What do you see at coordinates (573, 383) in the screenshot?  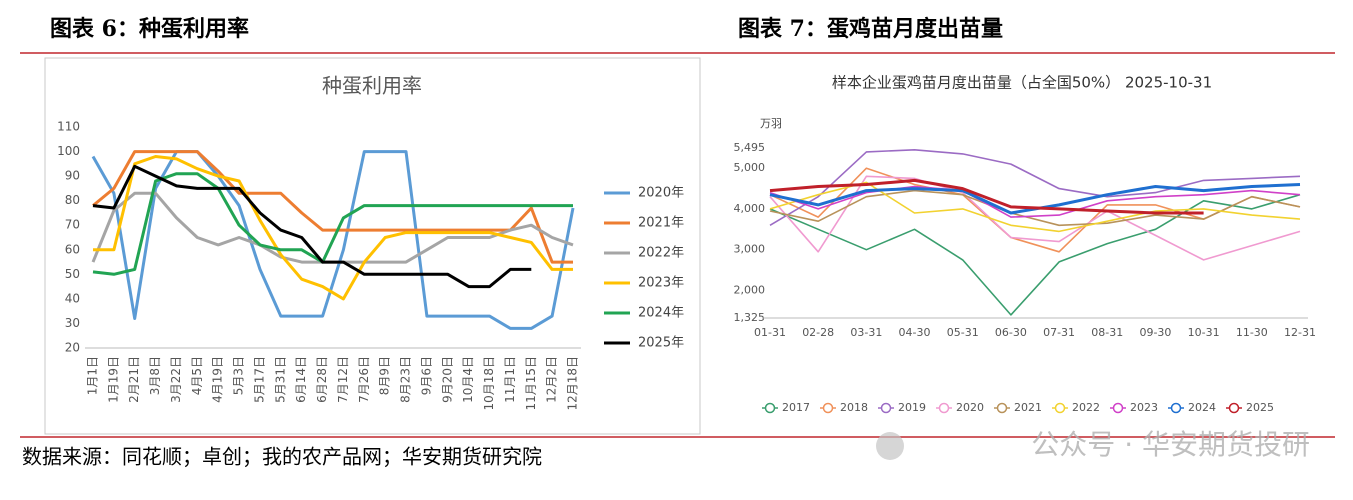 I see `x-tick-label: 12月18日` at bounding box center [573, 383].